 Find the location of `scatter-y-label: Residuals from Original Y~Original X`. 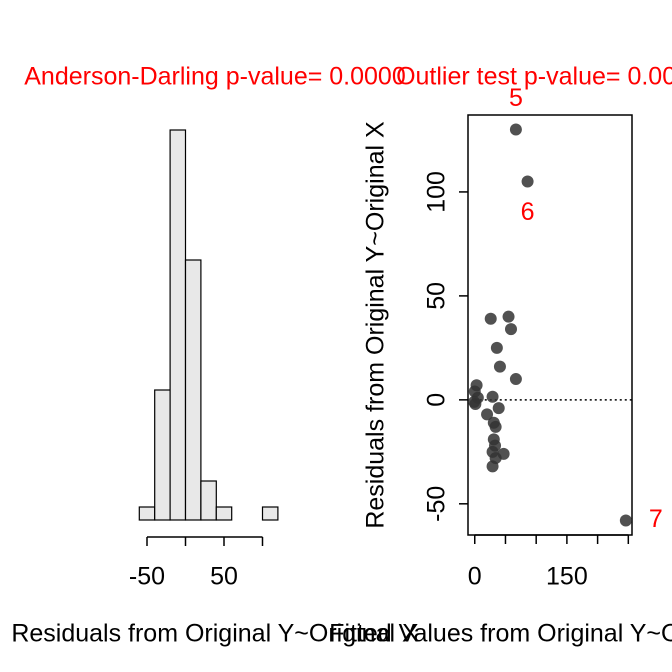

scatter-y-label: Residuals from Original Y~Original X is located at coordinates (376, 325).